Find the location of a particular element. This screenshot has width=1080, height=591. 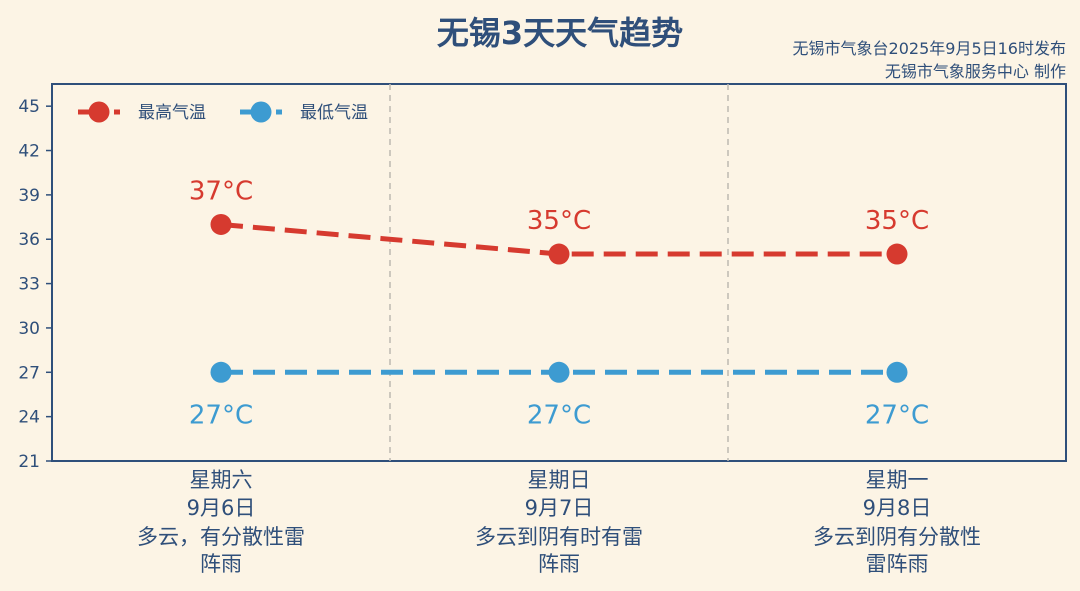

y-tick-label: 36 is located at coordinates (29, 240).